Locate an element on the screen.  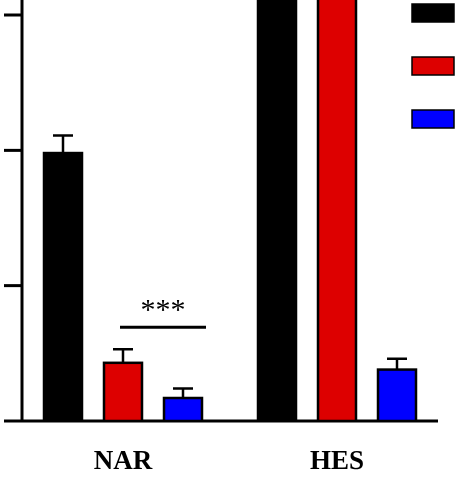
x-tick-label: HES is located at coordinates (337, 459).